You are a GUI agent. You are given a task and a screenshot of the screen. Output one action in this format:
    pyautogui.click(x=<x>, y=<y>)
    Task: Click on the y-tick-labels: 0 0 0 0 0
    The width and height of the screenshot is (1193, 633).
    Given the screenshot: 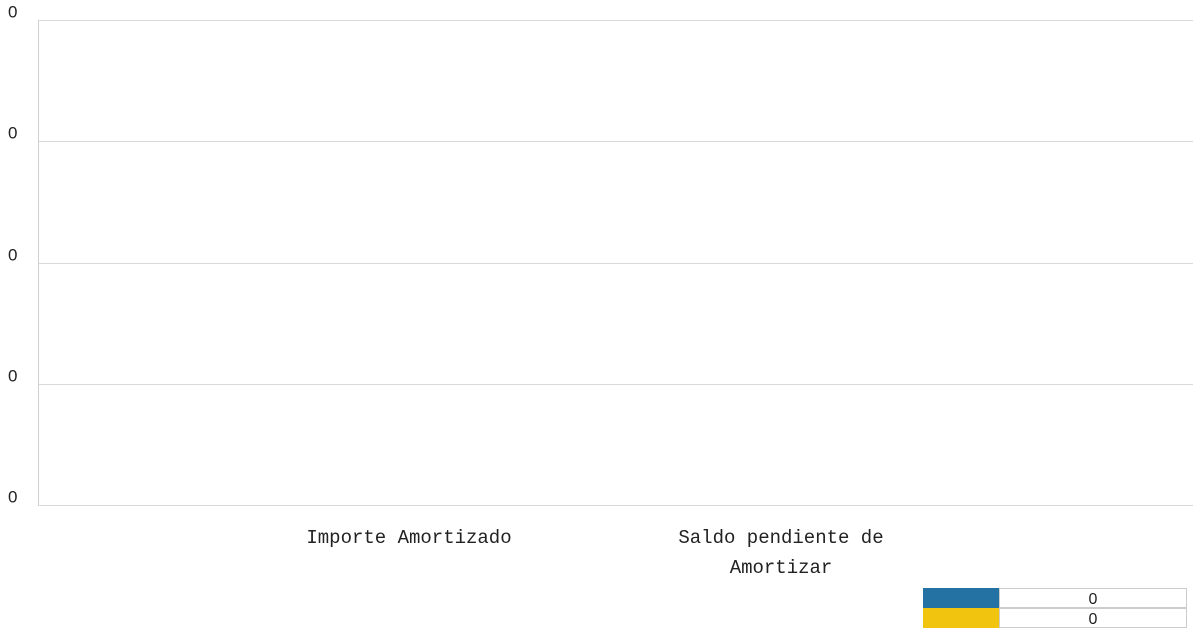 What is the action you would take?
    pyautogui.click(x=12, y=255)
    